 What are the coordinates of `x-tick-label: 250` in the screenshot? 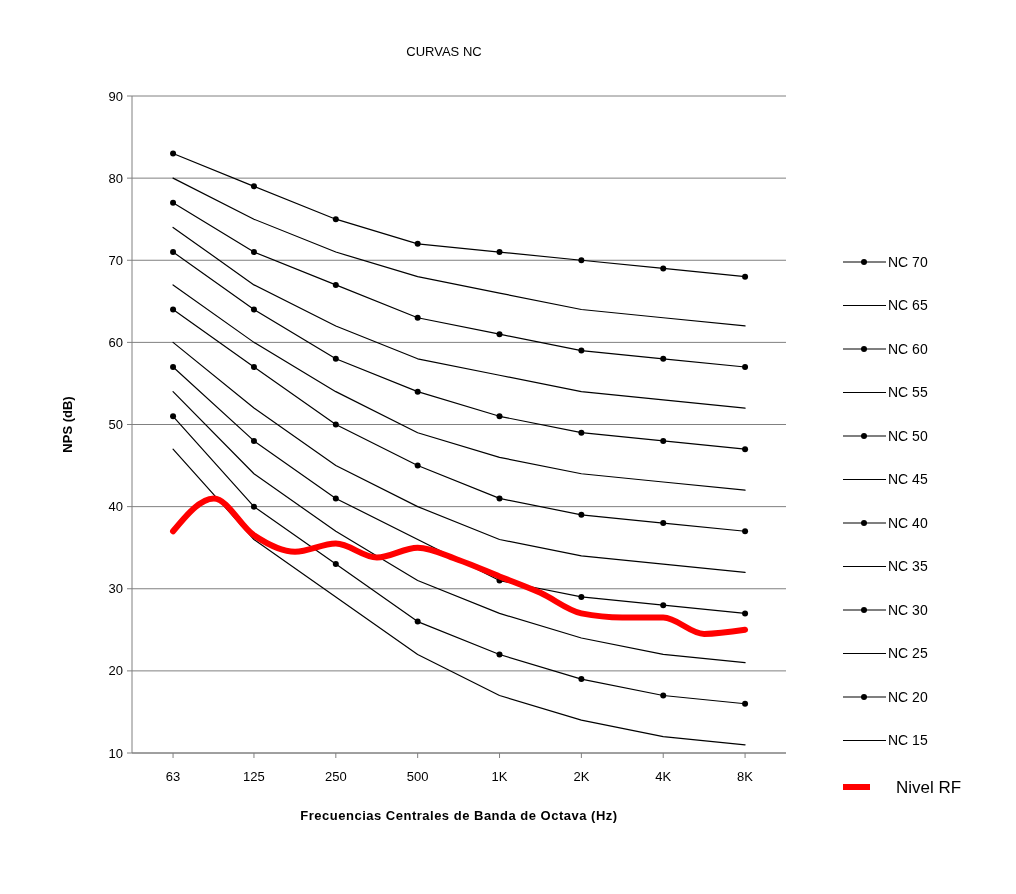 It's located at (335, 776).